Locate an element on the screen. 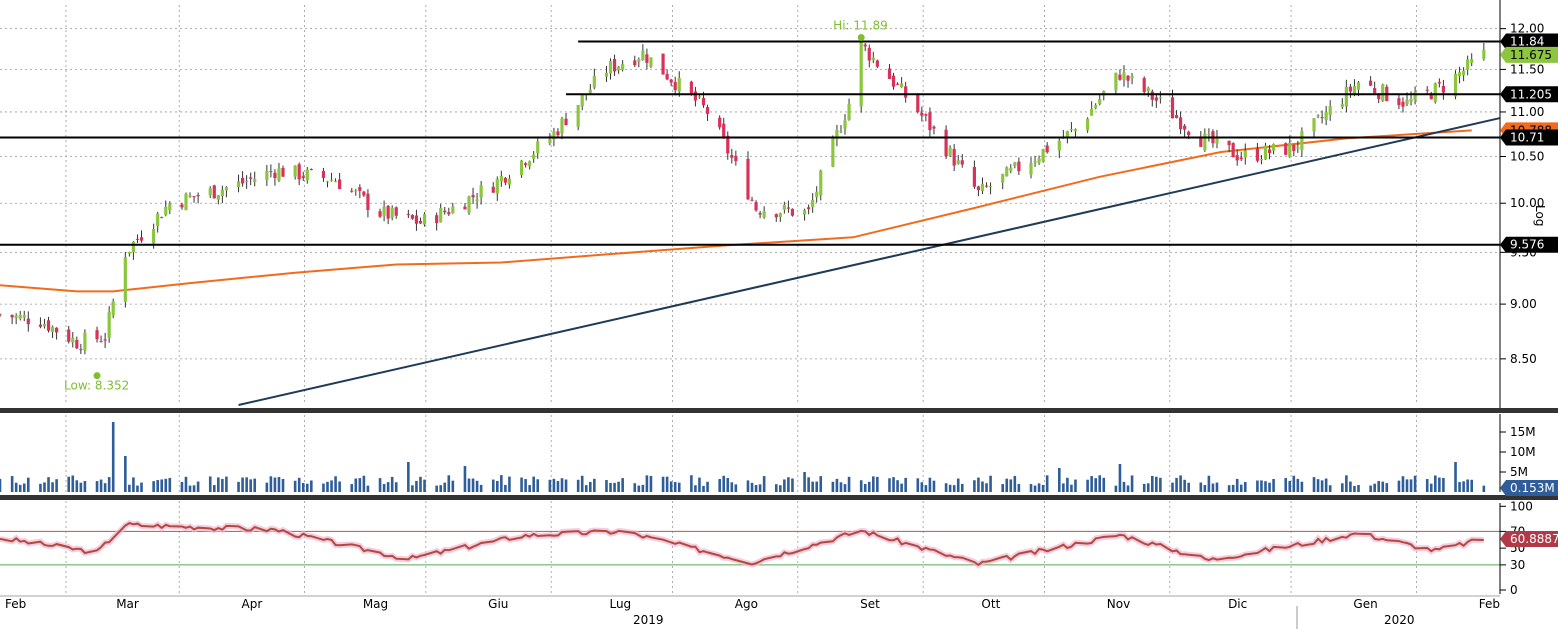  x-tick-label: Ott is located at coordinates (990, 604).